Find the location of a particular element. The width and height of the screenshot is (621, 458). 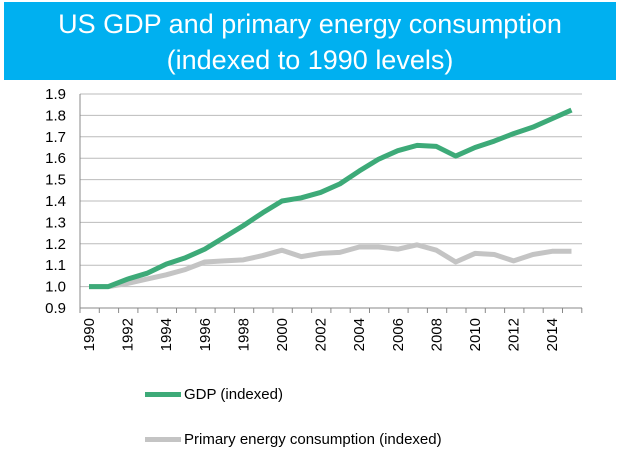

legend-label-energy: Primary energy consumption (indexed) is located at coordinates (313, 439).